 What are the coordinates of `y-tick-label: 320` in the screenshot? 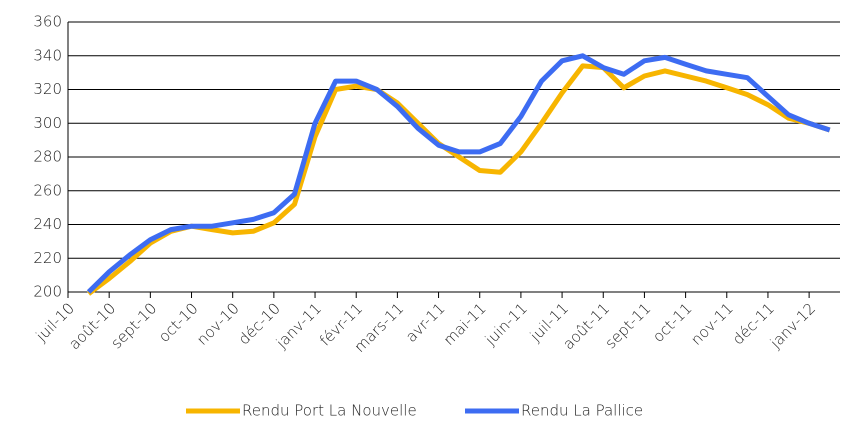 It's located at (47, 89).